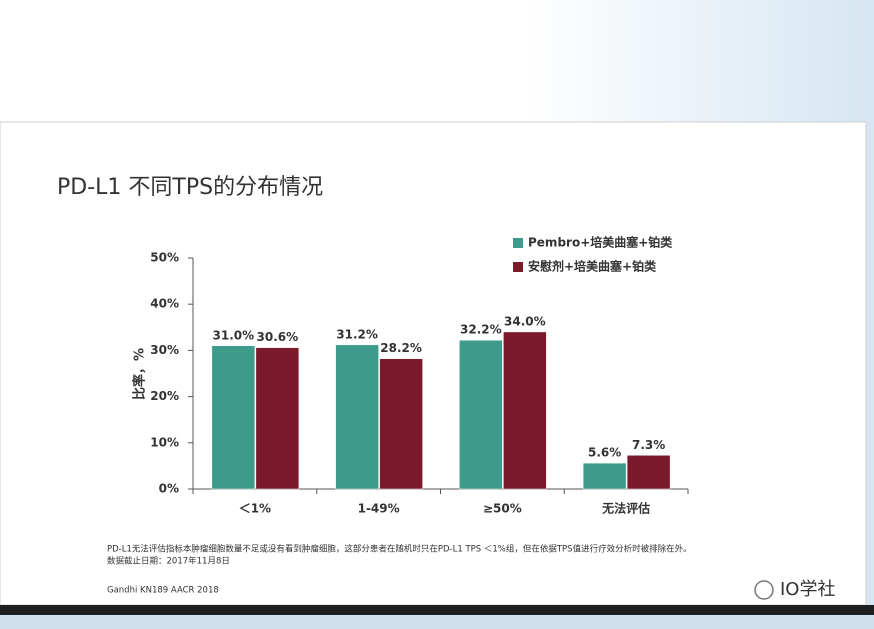 The height and width of the screenshot is (629, 874). I want to click on value-label: 7.3%, so click(648, 445).